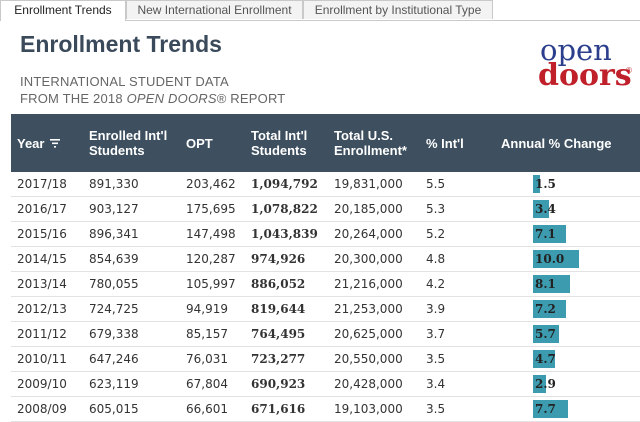  I want to click on header-total-line-1: Total Int'l, so click(279, 135).